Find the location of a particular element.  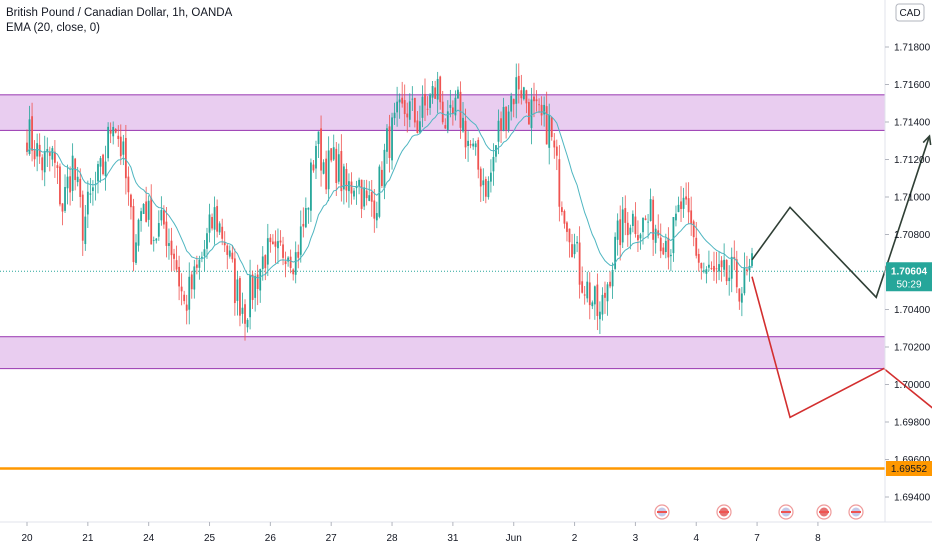

time-tick-label: 20 is located at coordinates (27, 538).